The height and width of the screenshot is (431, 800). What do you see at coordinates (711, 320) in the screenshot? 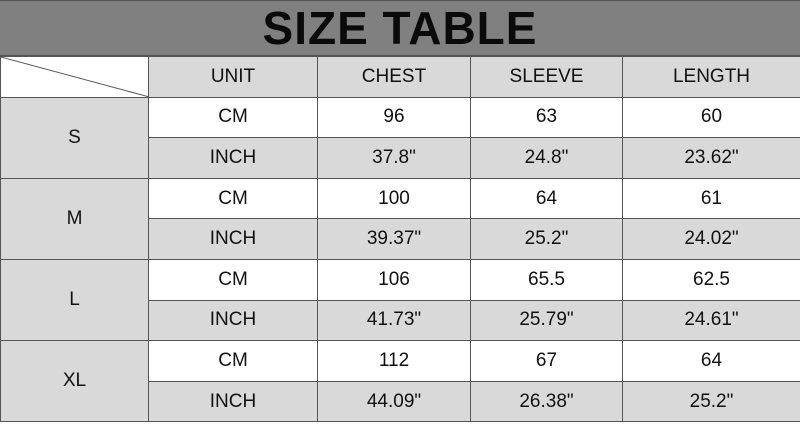
I see `length-cell: 24.61"` at bounding box center [711, 320].